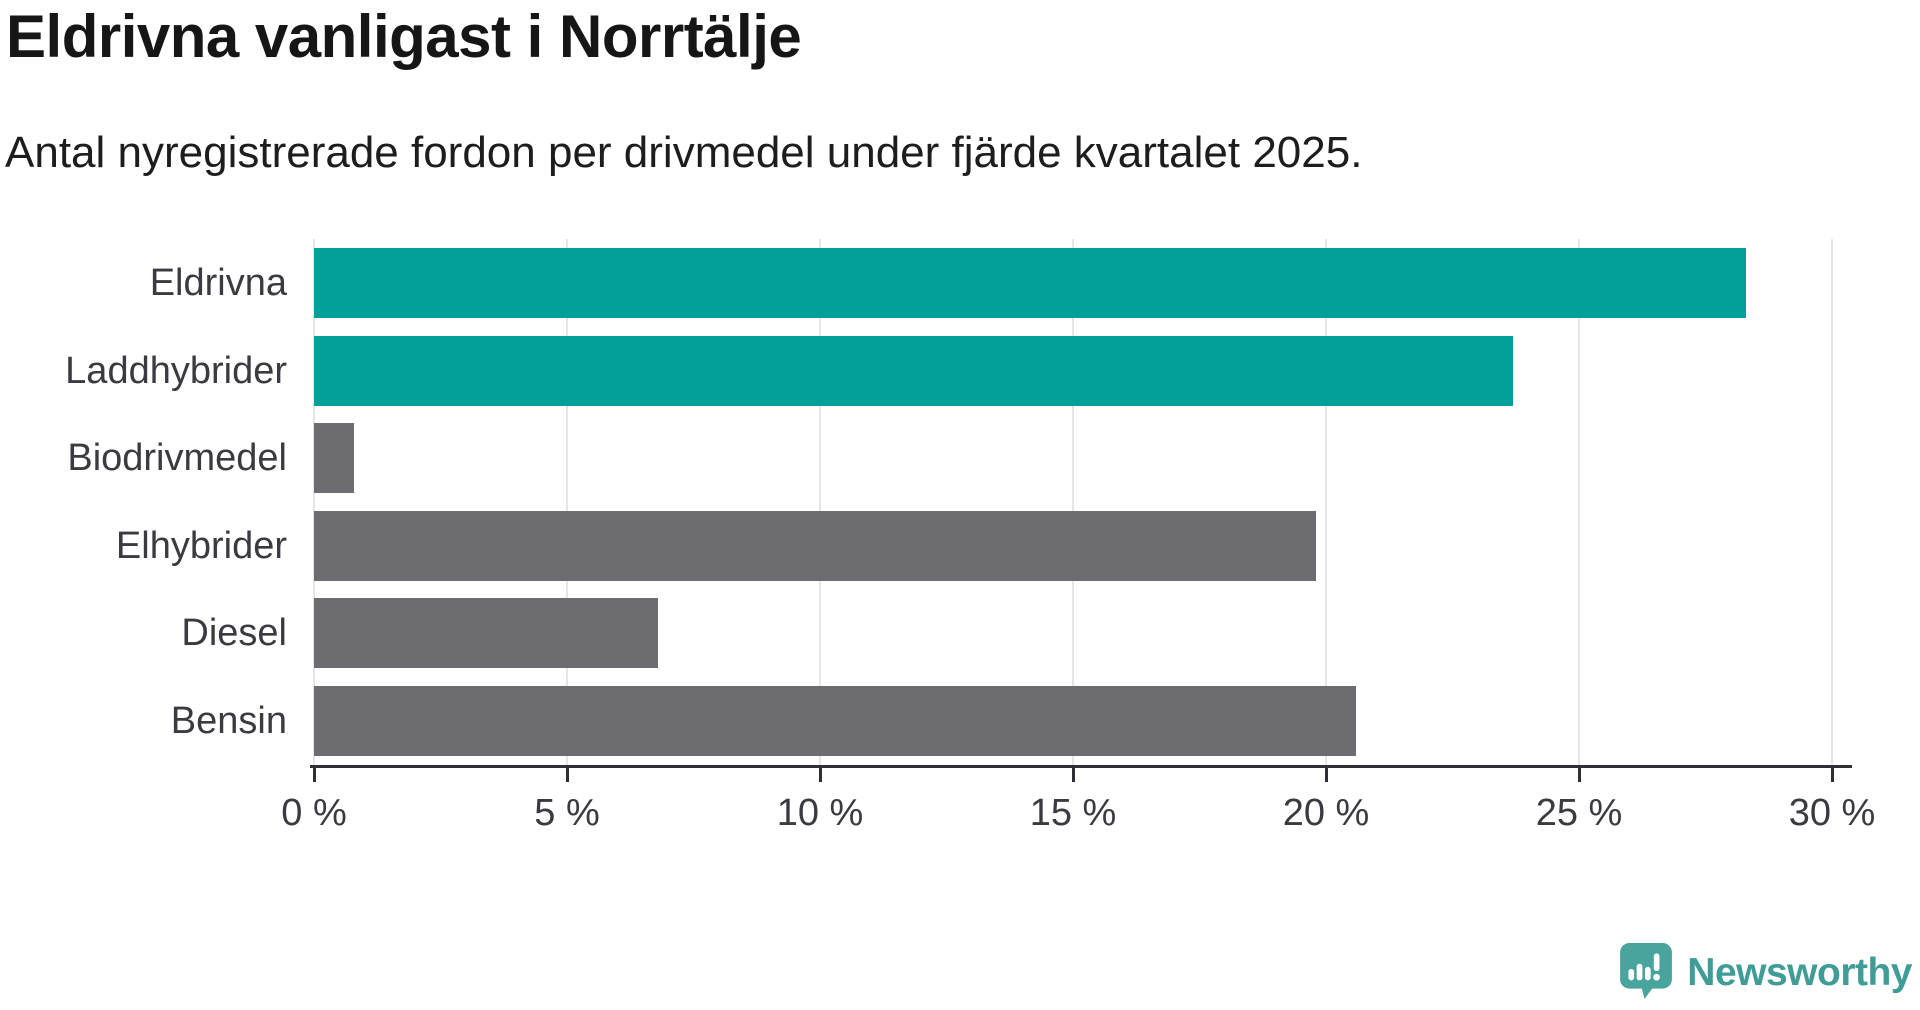 Image resolution: width=1920 pixels, height=1010 pixels. I want to click on bar-bensin, so click(835, 720).